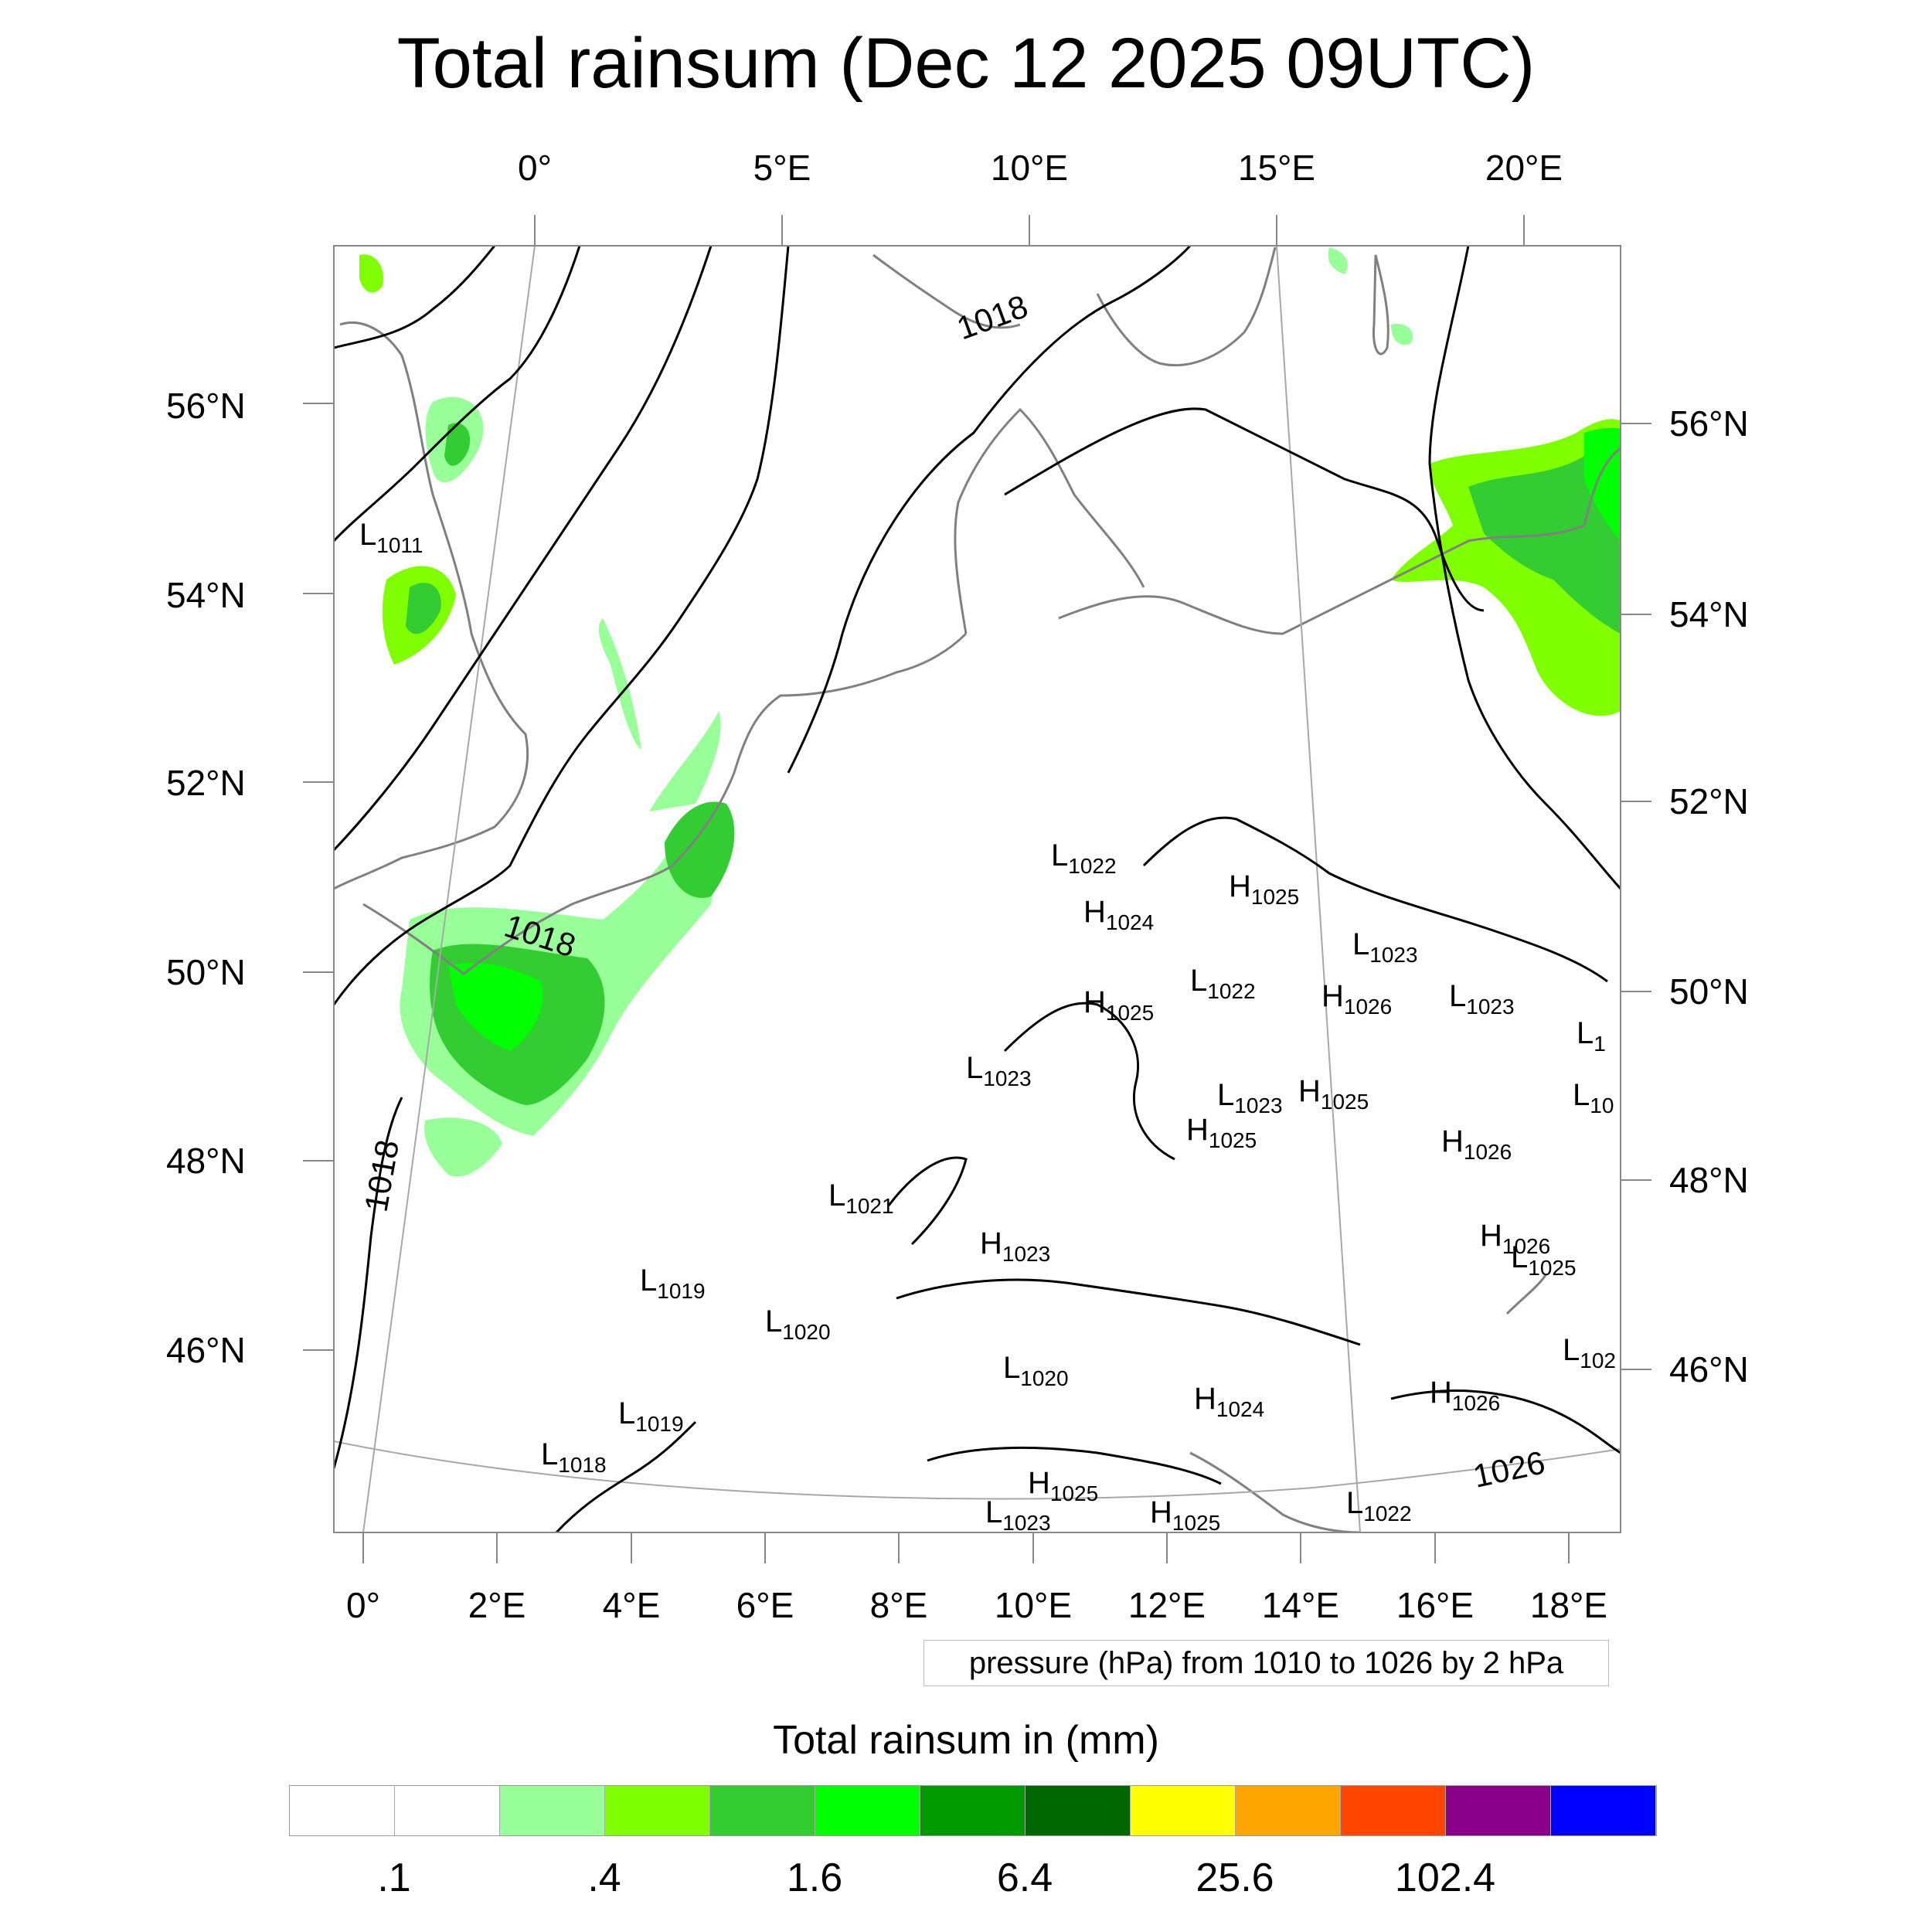 The width and height of the screenshot is (1932, 1932). Describe the element at coordinates (1591, 1036) in the screenshot. I see `pressure-center: L1` at that location.